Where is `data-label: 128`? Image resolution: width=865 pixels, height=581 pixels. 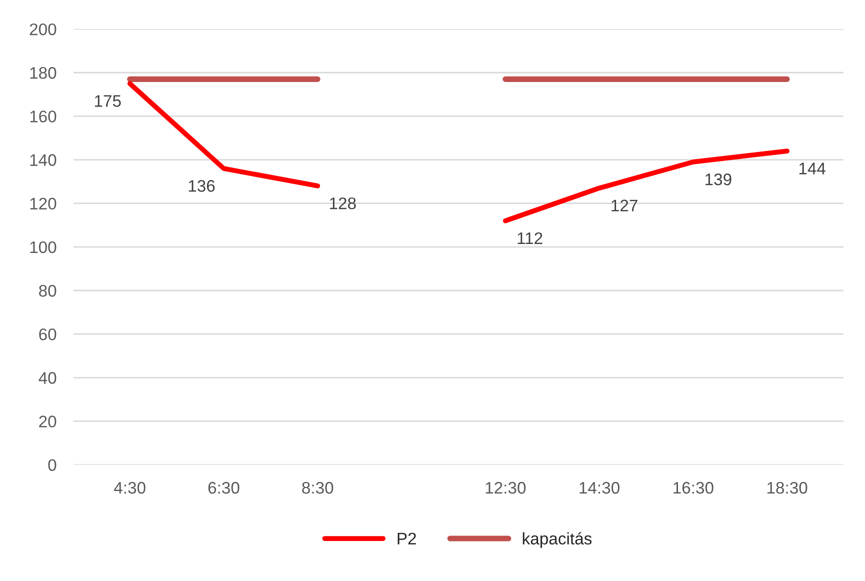 data-label: 128 is located at coordinates (343, 203).